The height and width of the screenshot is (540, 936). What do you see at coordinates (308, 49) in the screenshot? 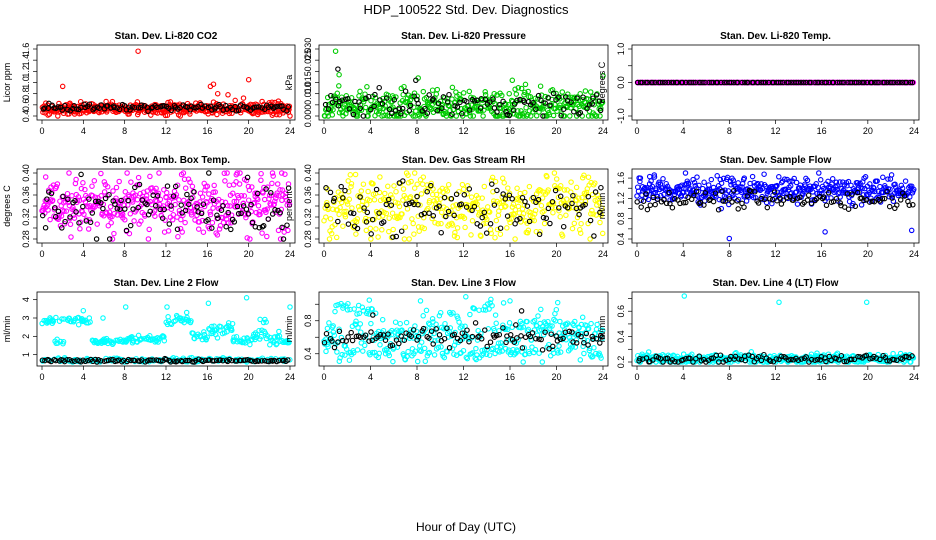
I see `y-tick-label: 0.030` at bounding box center [308, 49].